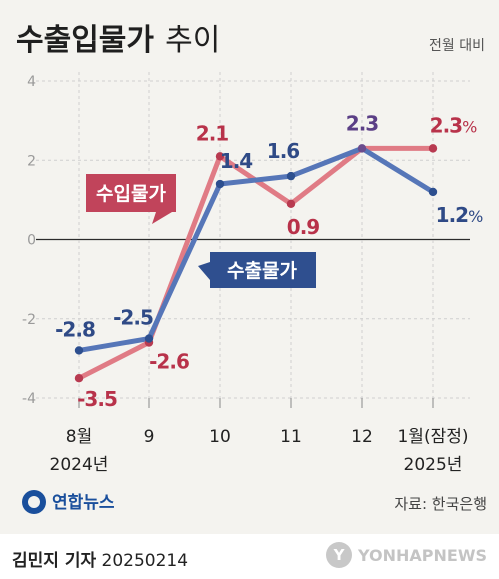 Image resolution: width=499 pixels, height=579 pixels. I want to click on y-tick-label-4: -4, so click(29, 399).